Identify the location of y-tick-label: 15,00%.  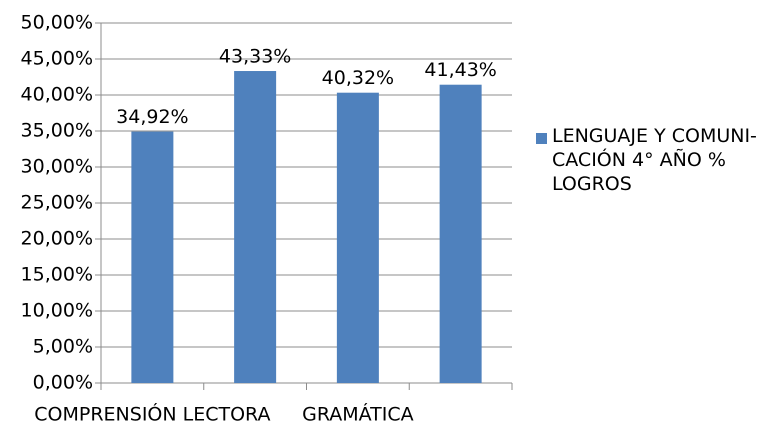
(57, 275).